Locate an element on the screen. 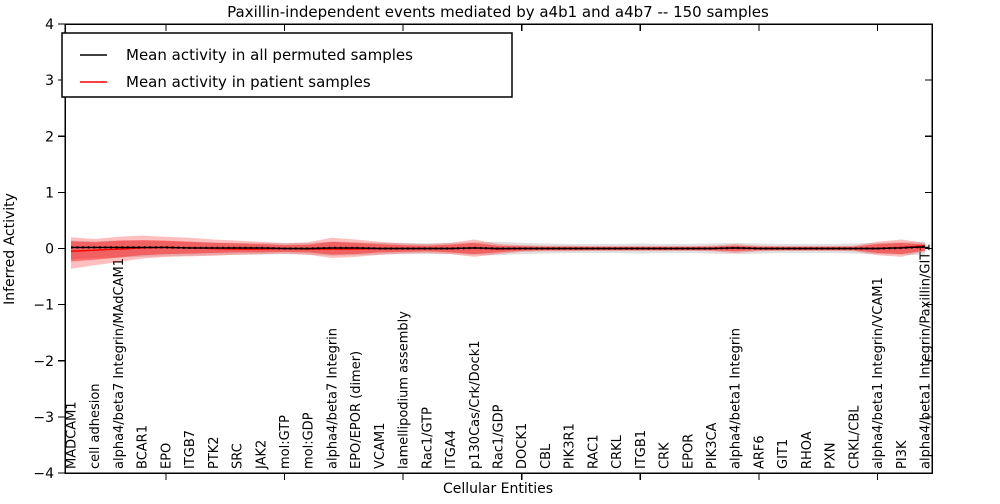  legend-label-permuted: Mean activity in all permuted samples is located at coordinates (269, 55).